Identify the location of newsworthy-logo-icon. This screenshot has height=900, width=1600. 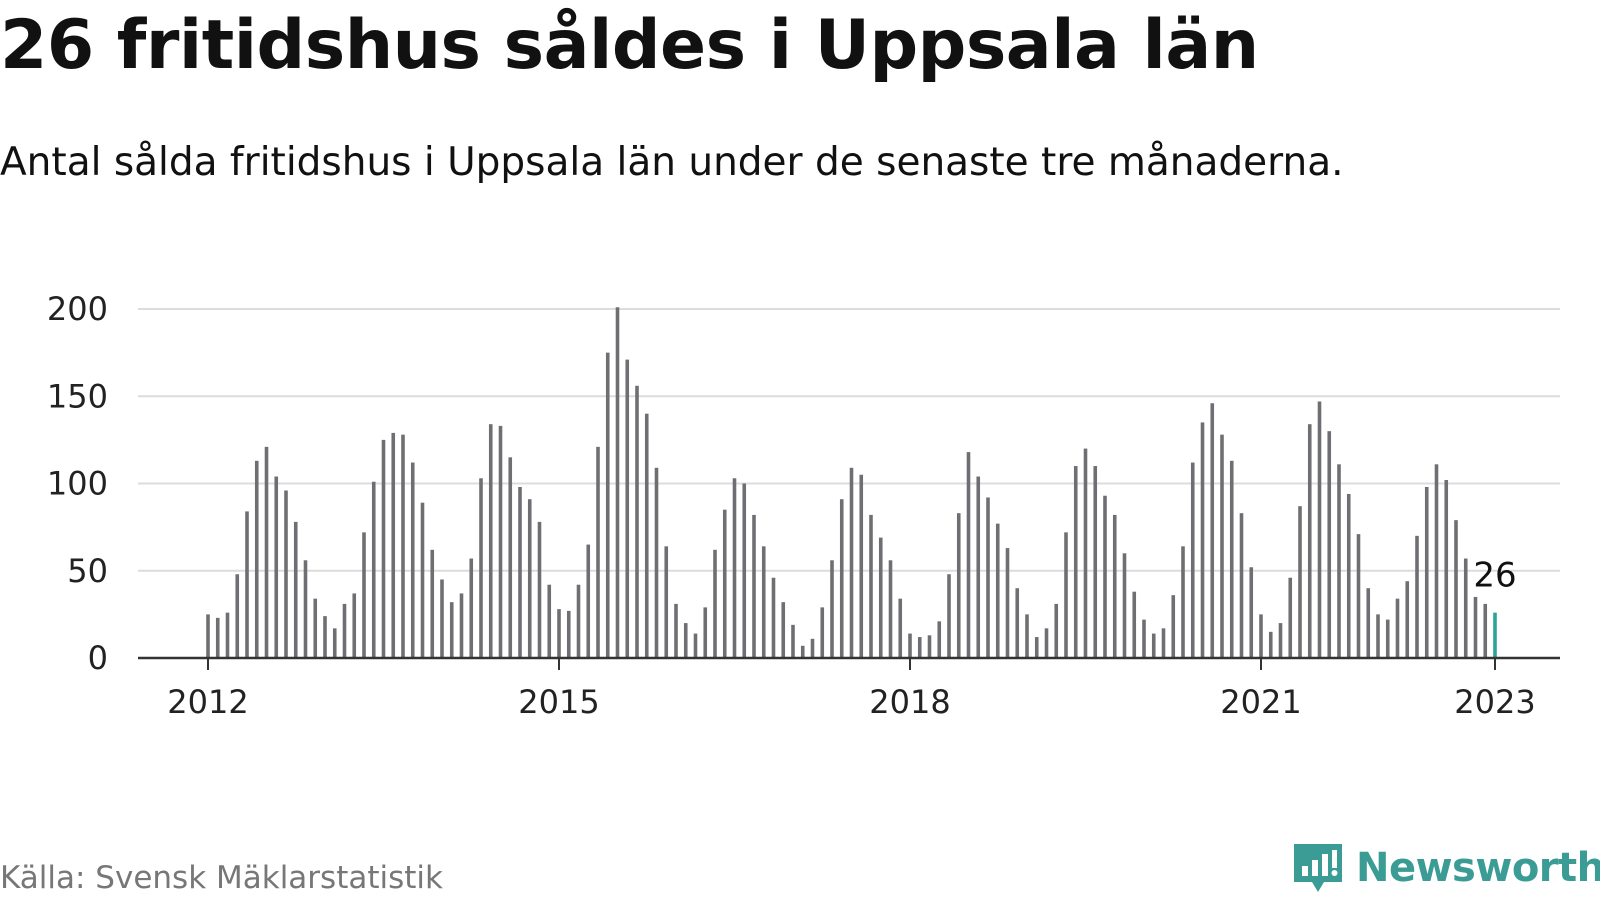
(1318, 868).